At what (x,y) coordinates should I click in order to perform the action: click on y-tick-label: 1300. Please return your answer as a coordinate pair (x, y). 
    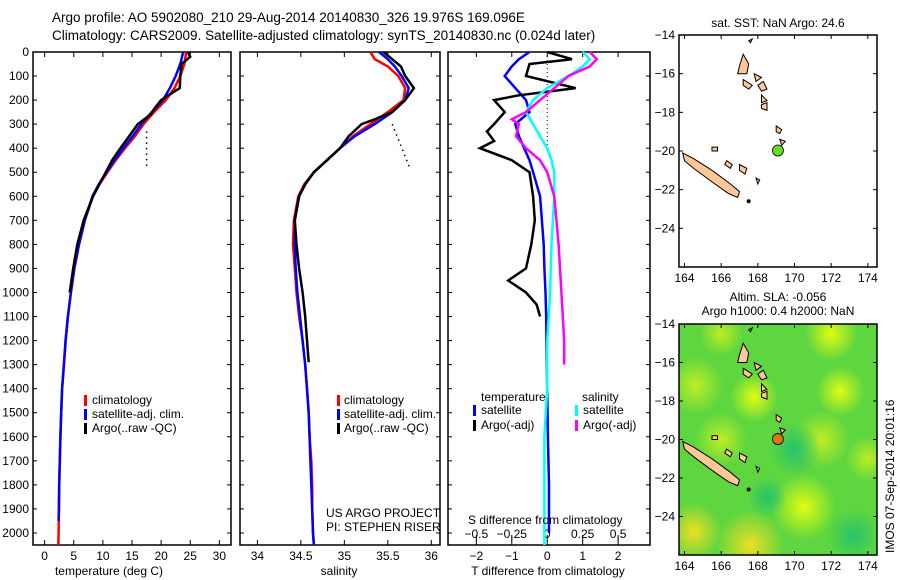
    Looking at the image, I should click on (15, 365).